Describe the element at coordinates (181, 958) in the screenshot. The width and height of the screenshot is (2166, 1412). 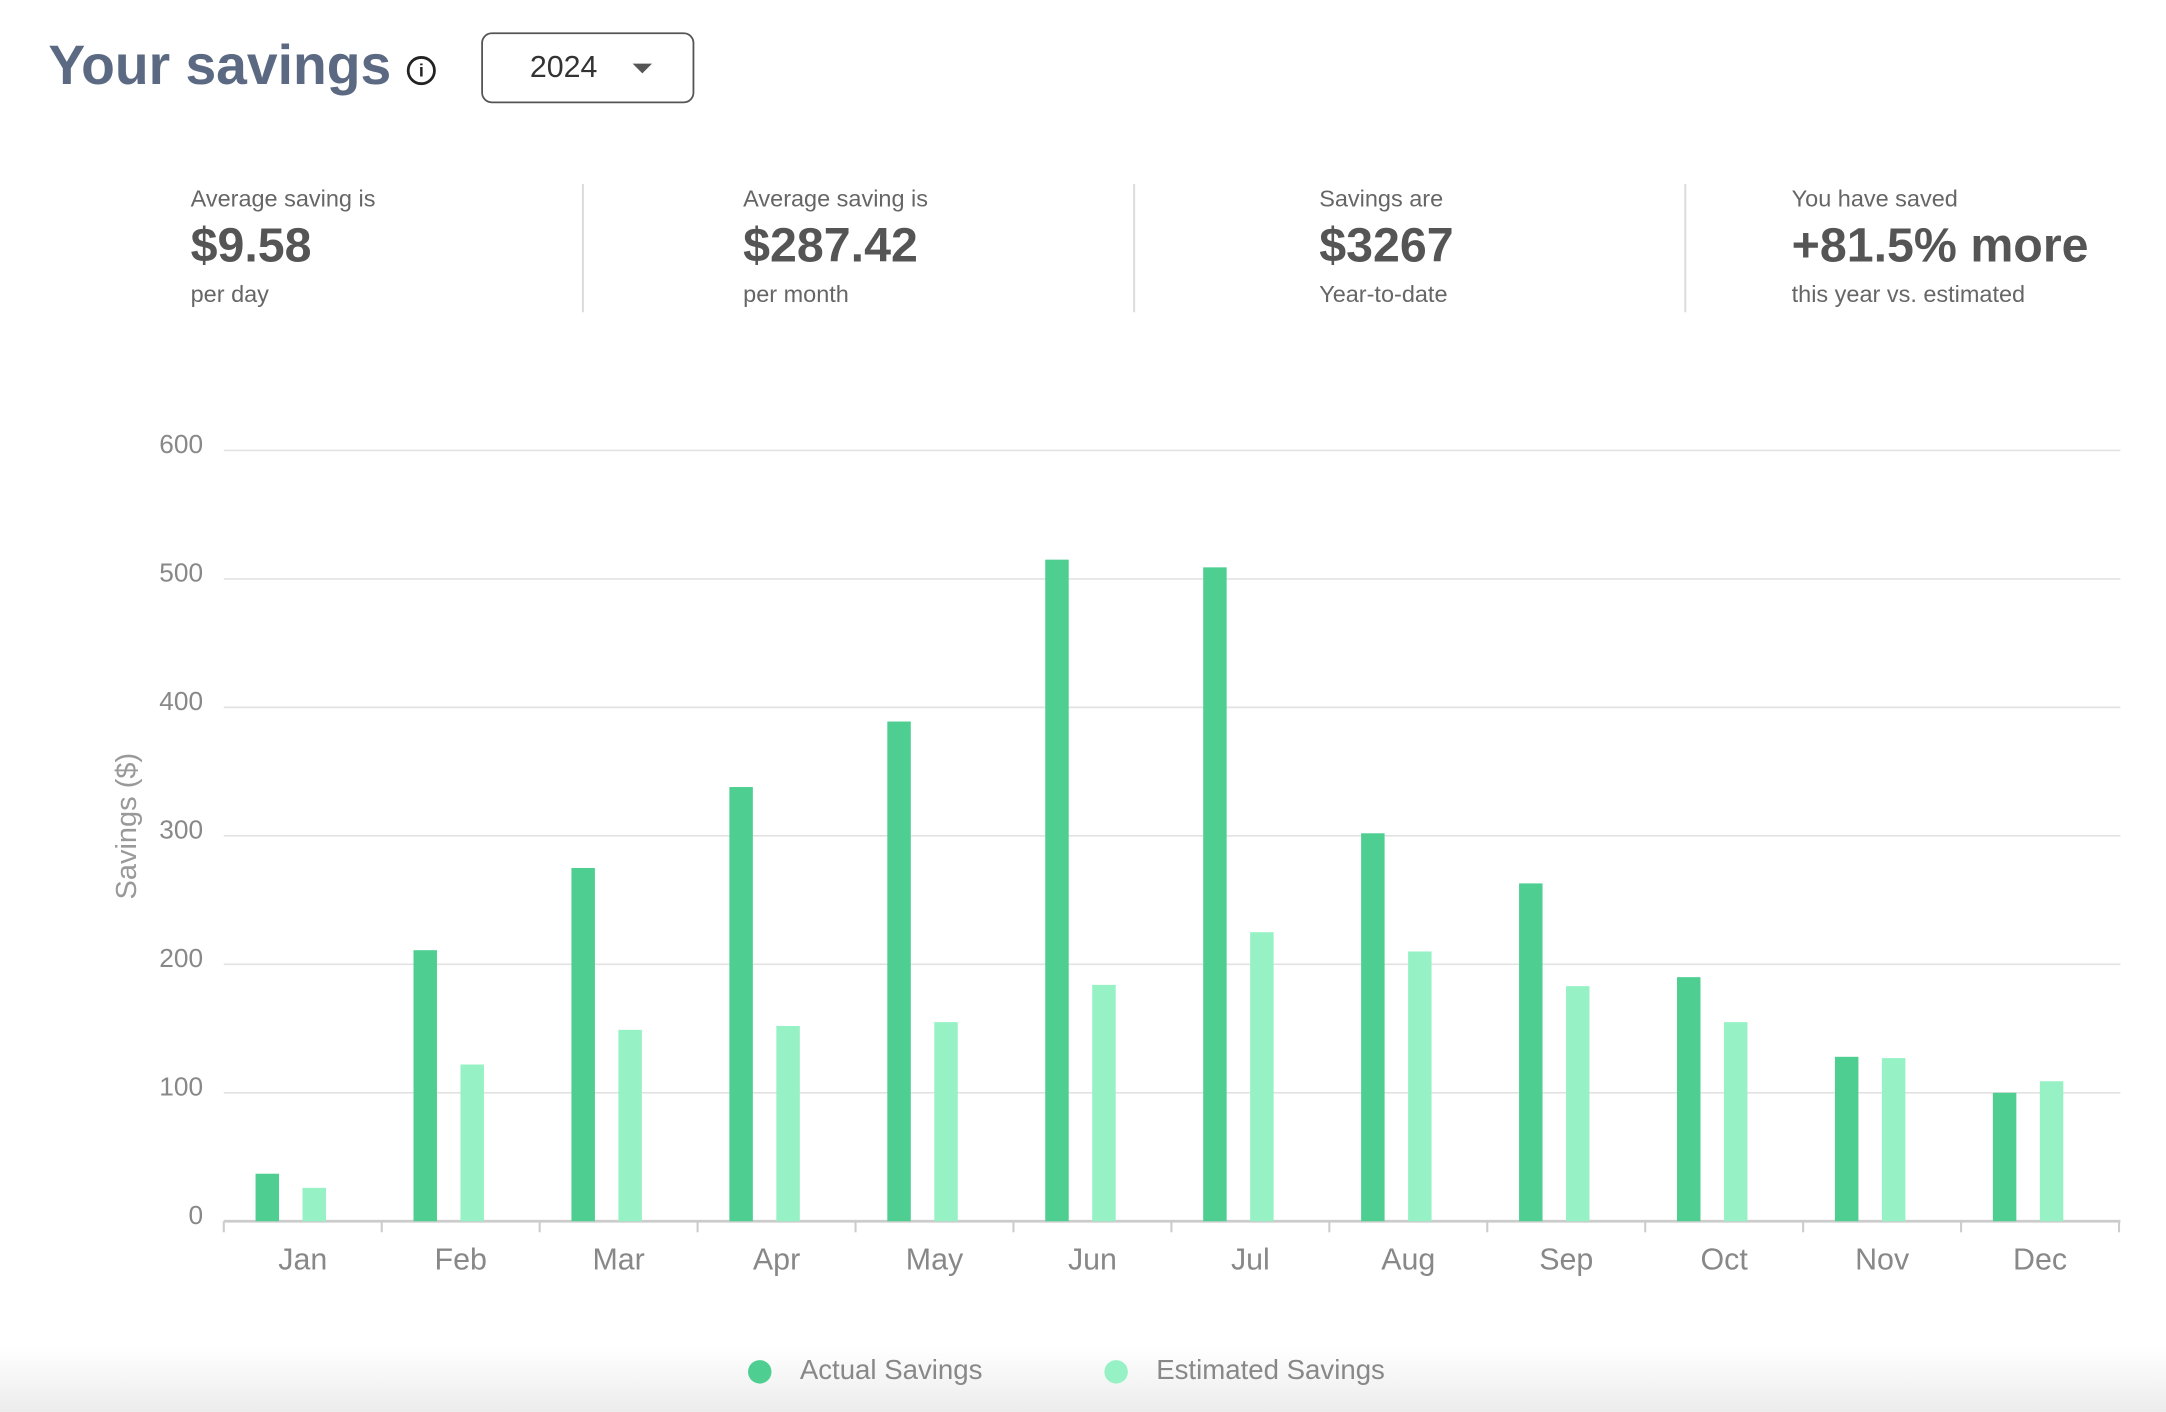
I see `y-tick-label: 200` at that location.